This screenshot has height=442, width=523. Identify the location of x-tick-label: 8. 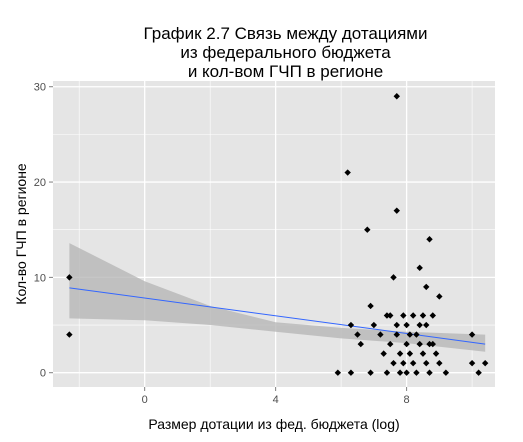
(407, 400).